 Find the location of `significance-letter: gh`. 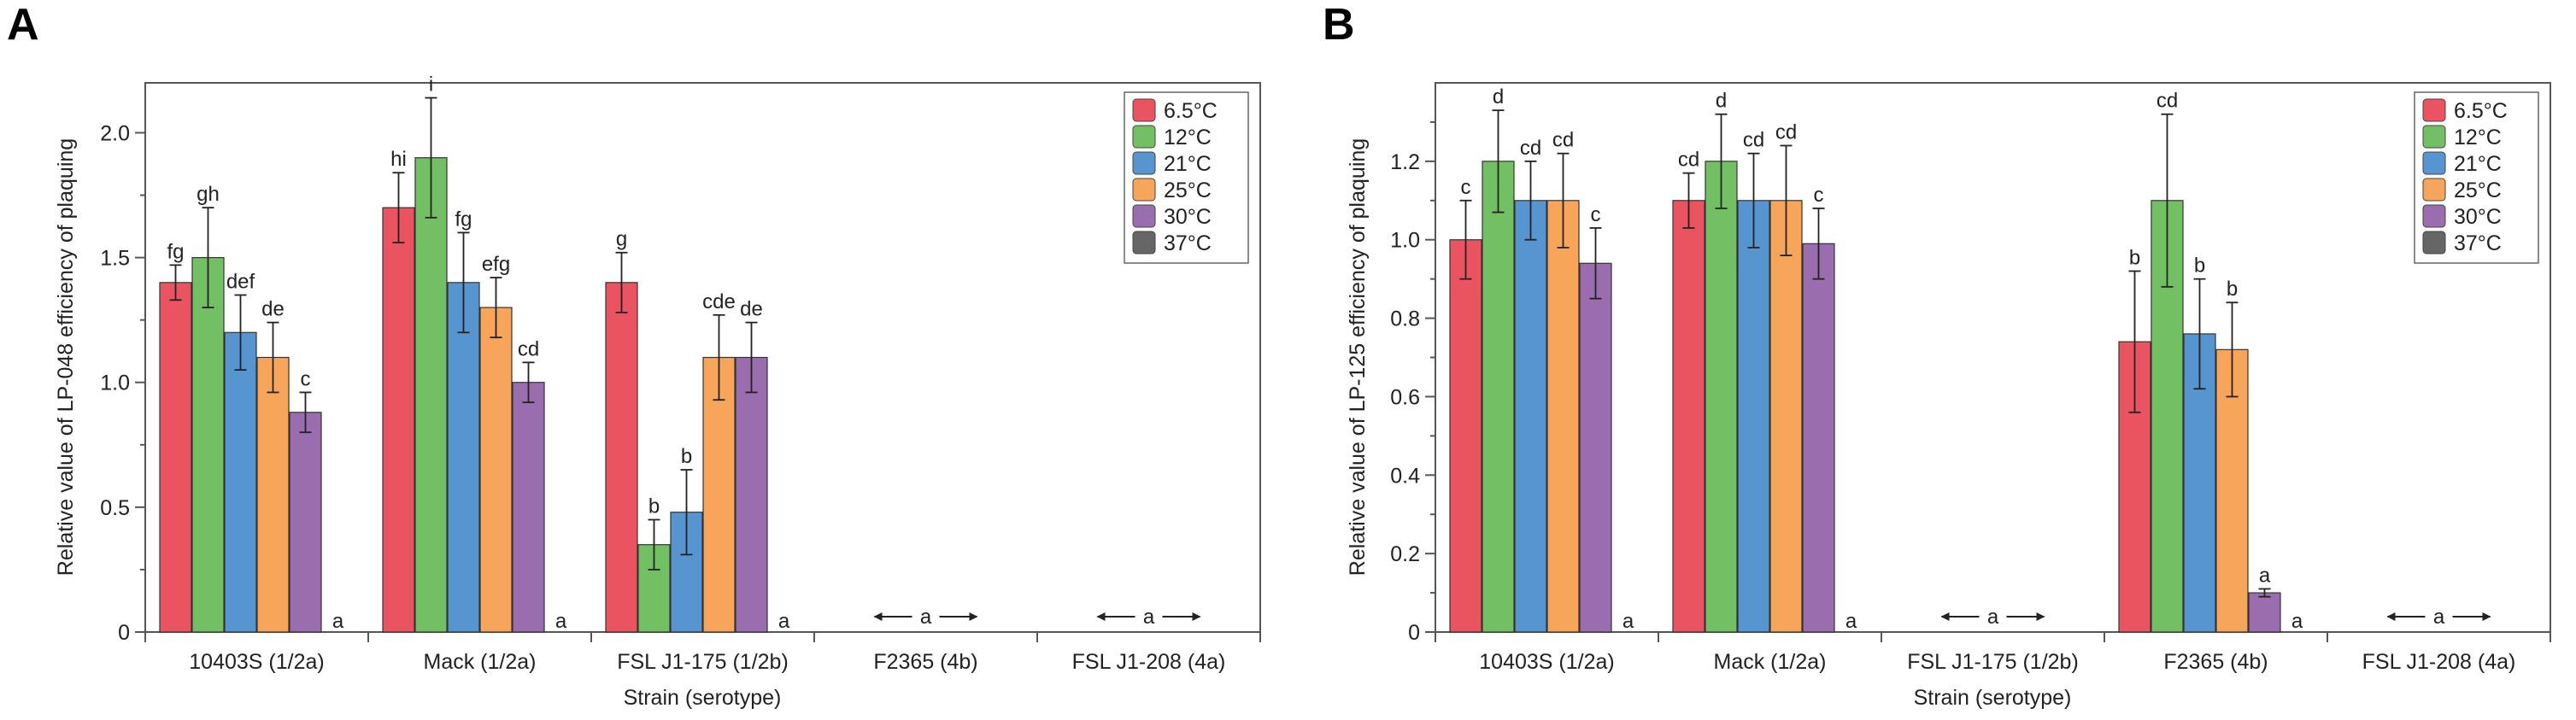

significance-letter: gh is located at coordinates (208, 195).